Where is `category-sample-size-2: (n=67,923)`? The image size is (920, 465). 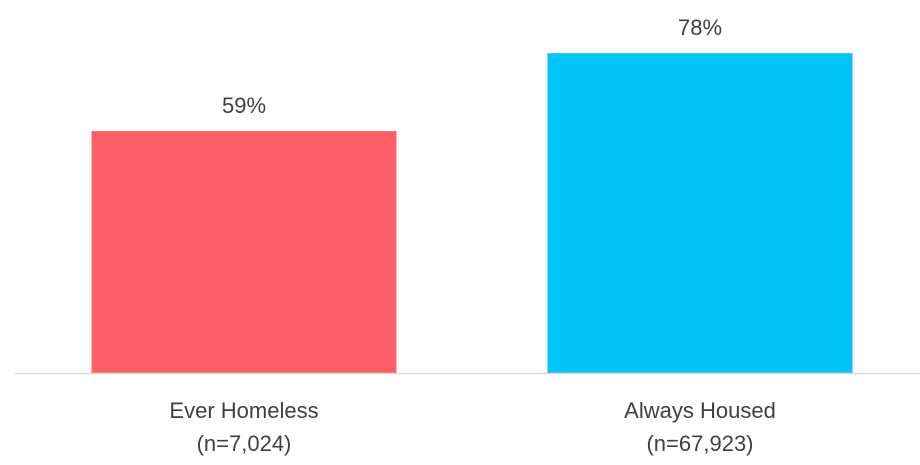 category-sample-size-2: (n=67,923) is located at coordinates (699, 443).